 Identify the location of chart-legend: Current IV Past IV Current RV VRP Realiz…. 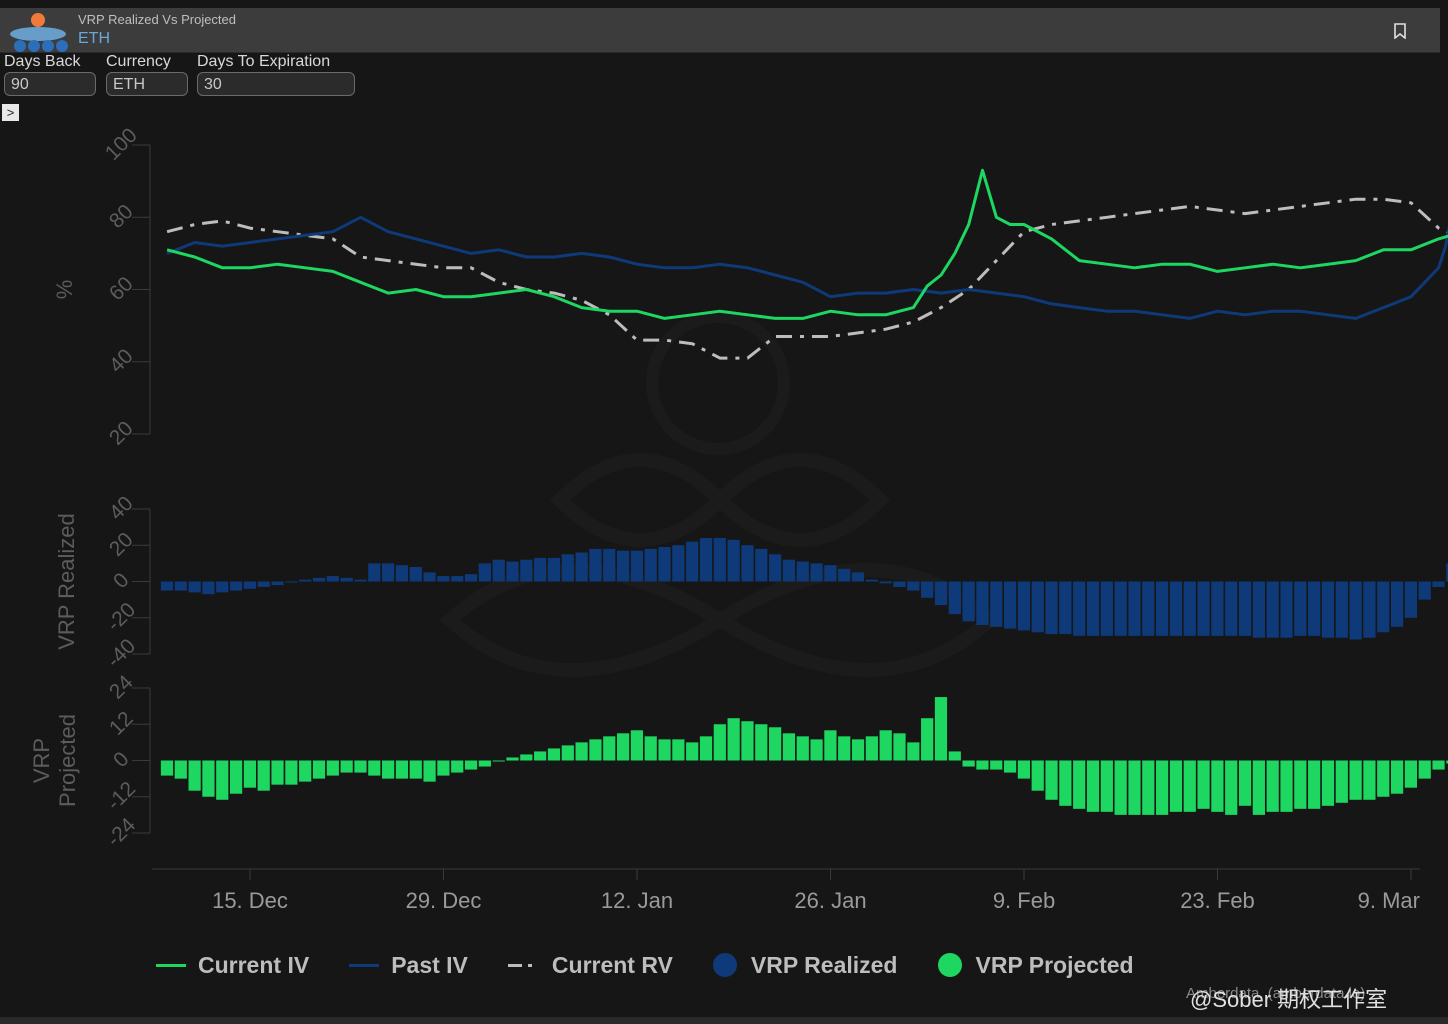
(665, 965).